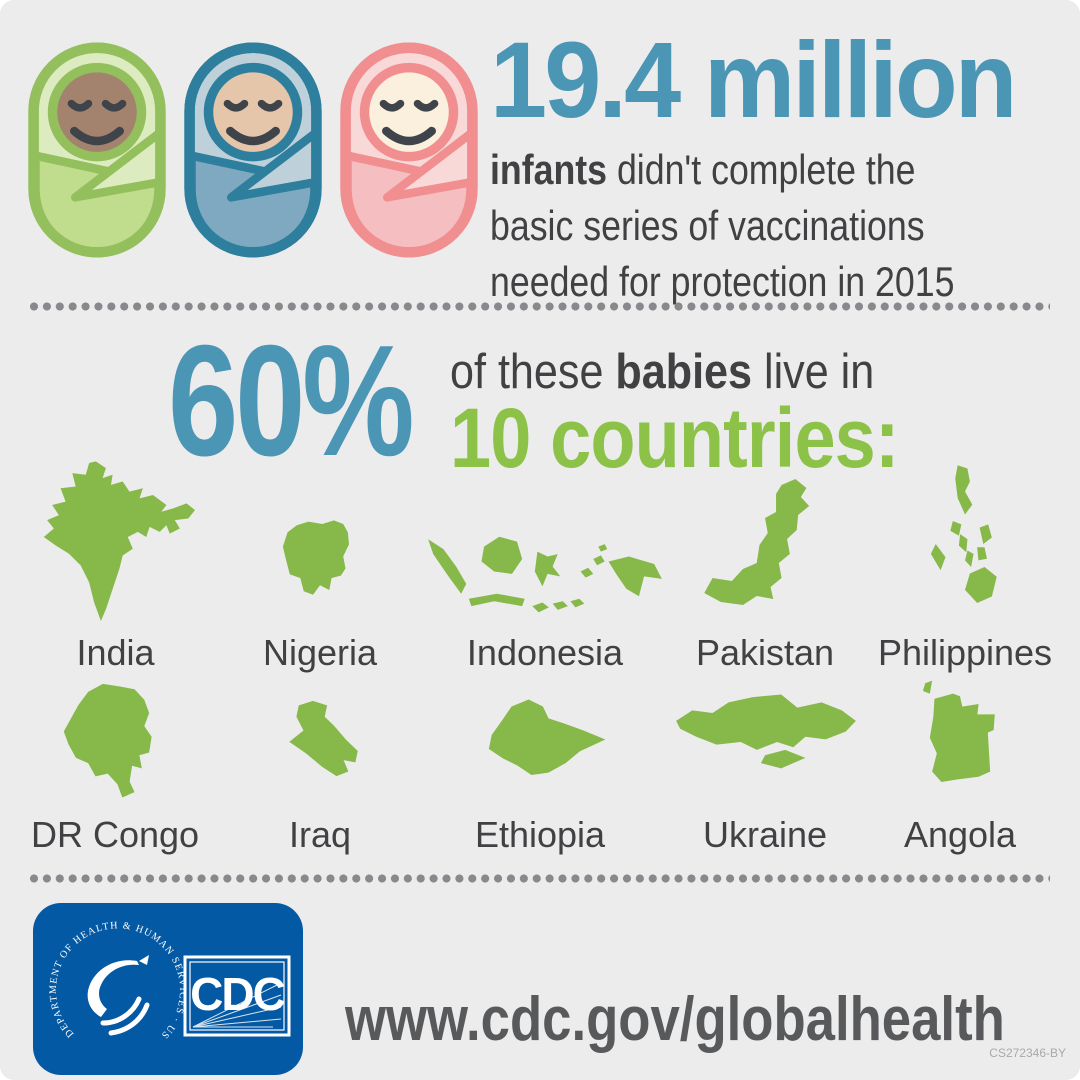 This screenshot has height=1080, width=1080. I want to click on country-block-drcongo: DR Congo, so click(115, 762).